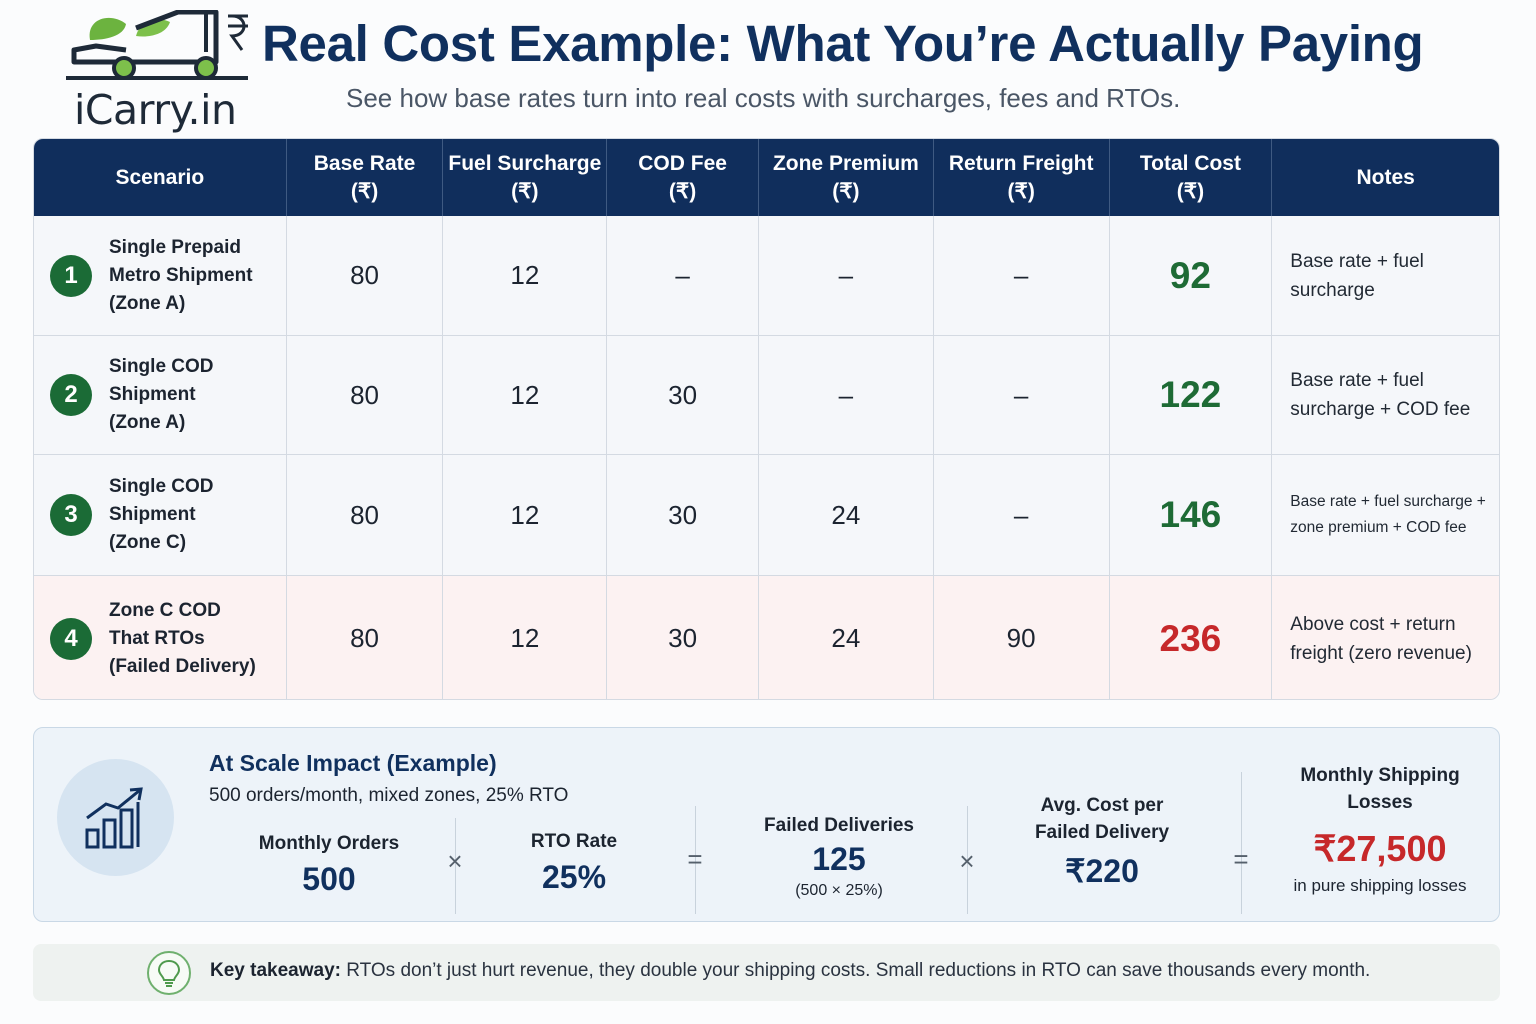 This screenshot has width=1536, height=1024. I want to click on lightbulb-icon, so click(169, 973).